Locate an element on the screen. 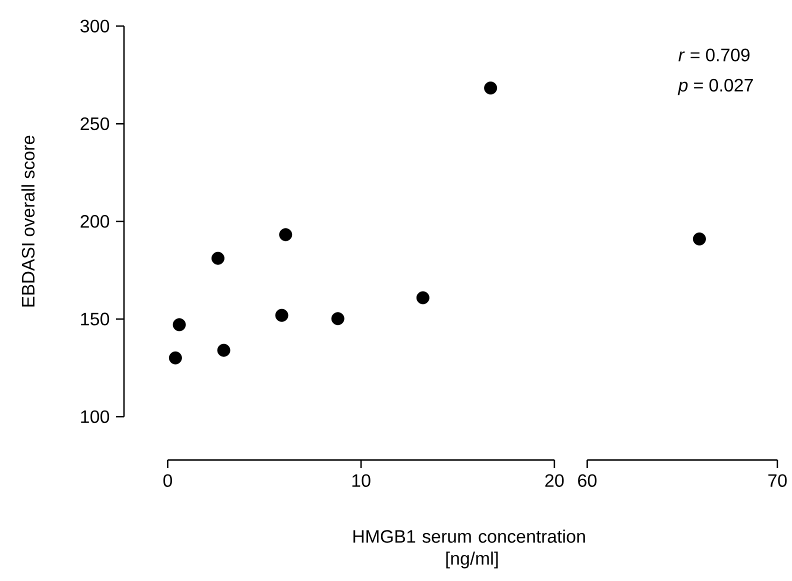 This screenshot has width=792, height=581. y-tick-label: 300 is located at coordinates (95, 26).